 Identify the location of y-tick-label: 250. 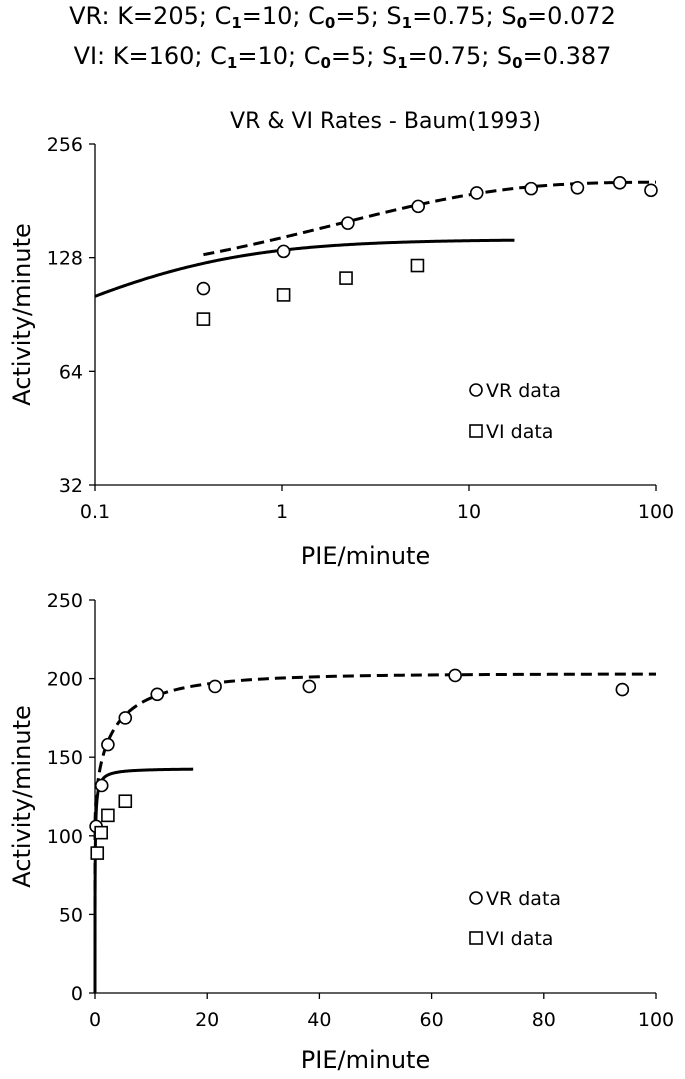
(65, 601).